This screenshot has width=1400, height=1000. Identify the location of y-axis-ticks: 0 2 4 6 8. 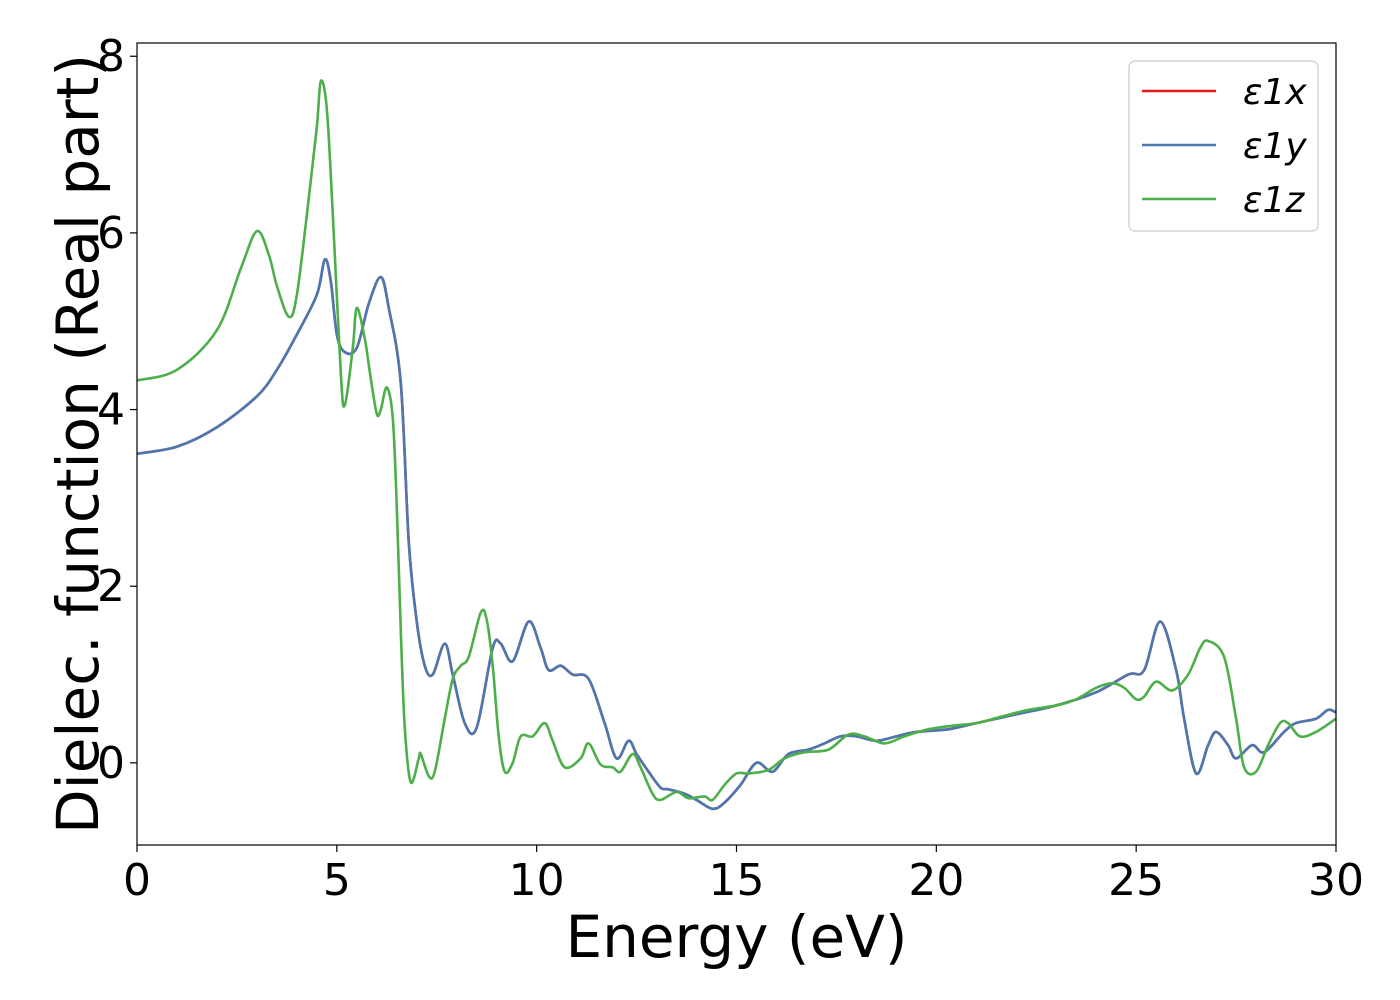
(117, 410).